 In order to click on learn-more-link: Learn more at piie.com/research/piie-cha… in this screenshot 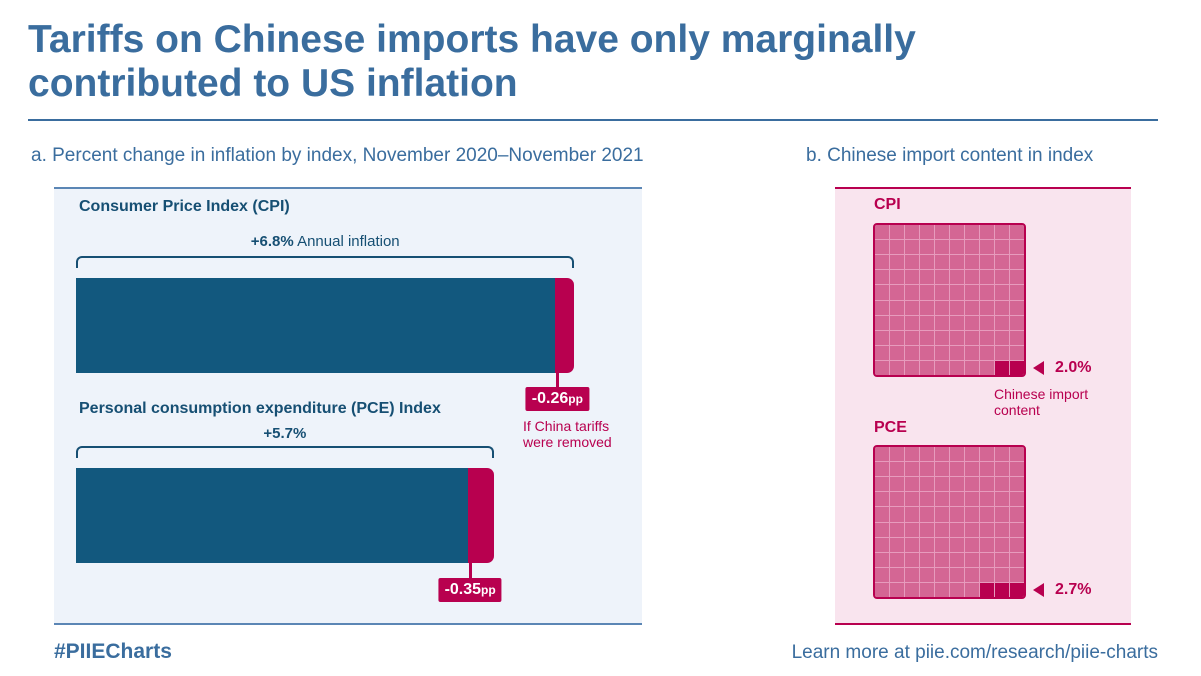, I will do `click(974, 652)`.